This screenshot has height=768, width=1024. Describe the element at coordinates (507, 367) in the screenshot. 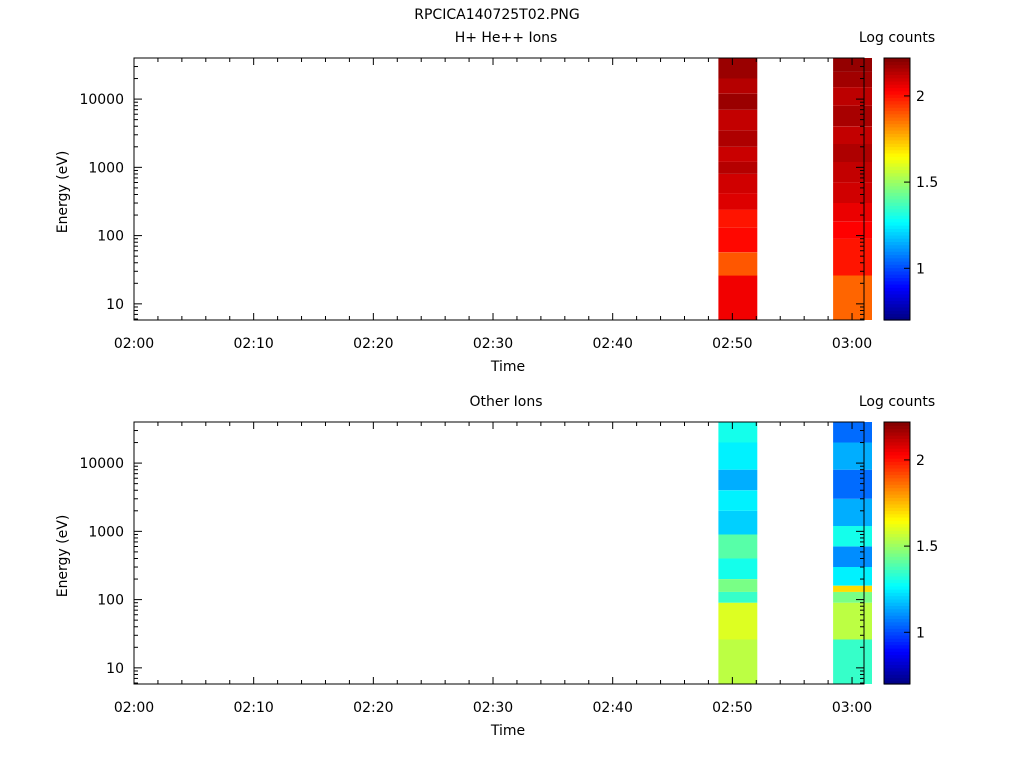

I see `x-axis-label: Time` at that location.